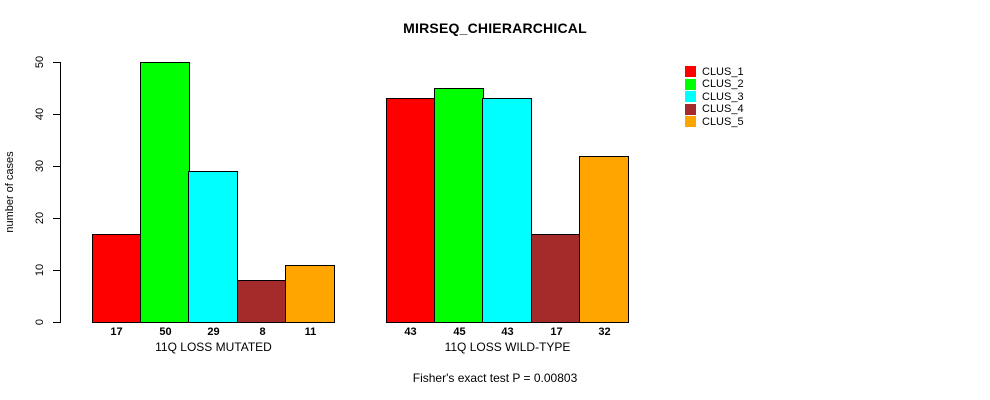  What do you see at coordinates (604, 332) in the screenshot?
I see `bar-value-label: 32` at bounding box center [604, 332].